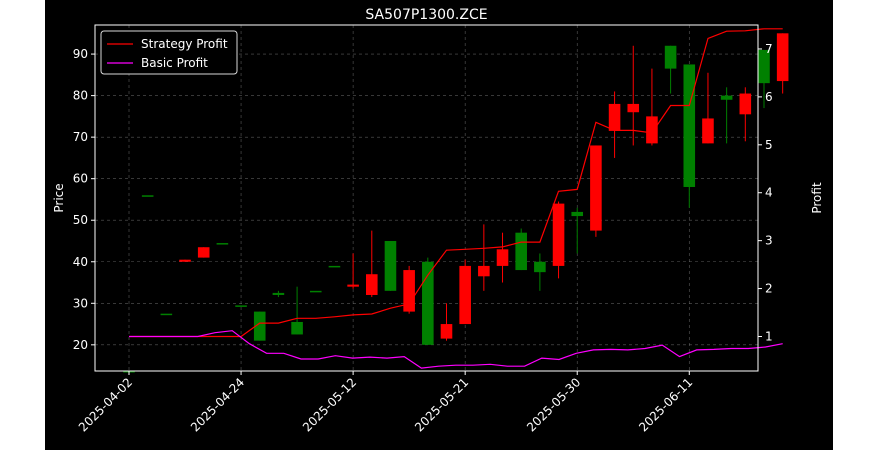  Describe the element at coordinates (769, 49) in the screenshot. I see `y-tick-label-right: 7` at that location.